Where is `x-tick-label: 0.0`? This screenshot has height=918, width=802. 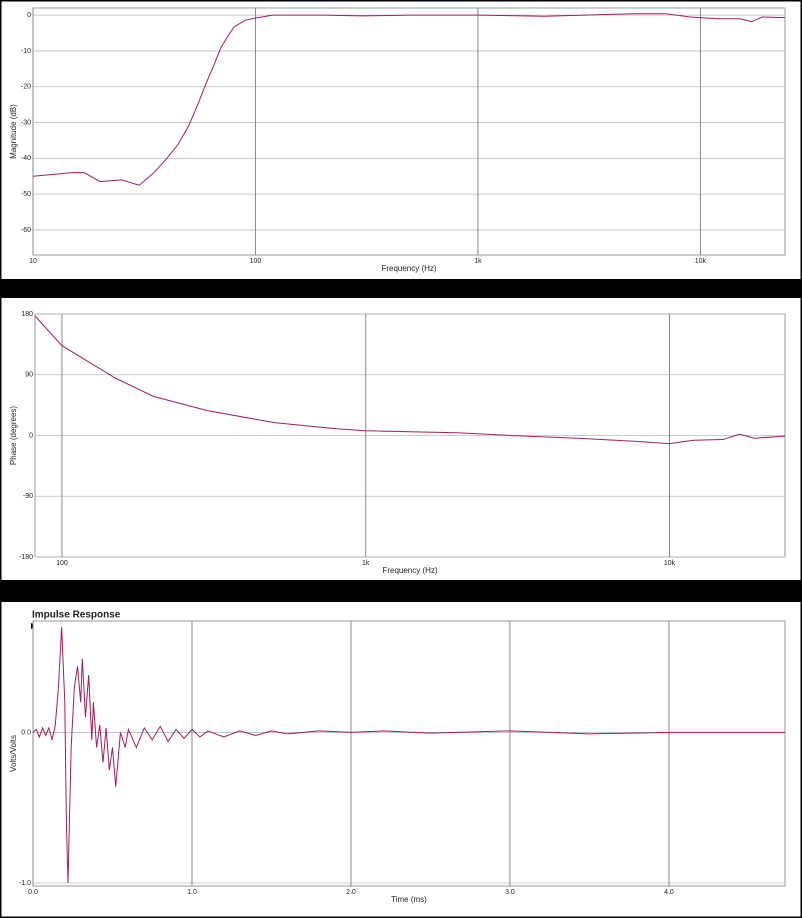
x-tick-label: 0.0 is located at coordinates (33, 892).